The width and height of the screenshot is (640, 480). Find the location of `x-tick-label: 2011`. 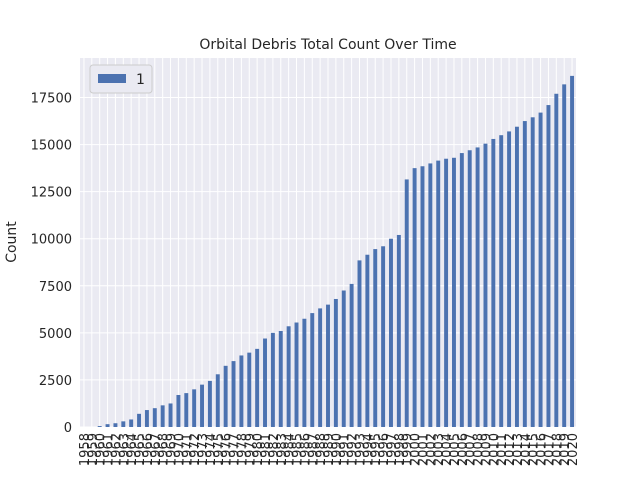

x-tick-label: 2011 is located at coordinates (502, 449).